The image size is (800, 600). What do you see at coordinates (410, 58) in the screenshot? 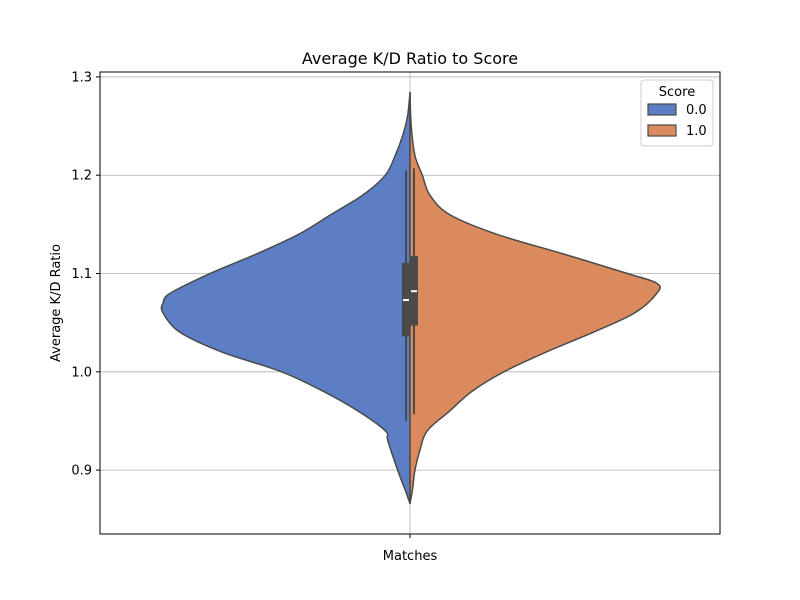
I see `chart-title: Average K/D Ratio to Score` at bounding box center [410, 58].